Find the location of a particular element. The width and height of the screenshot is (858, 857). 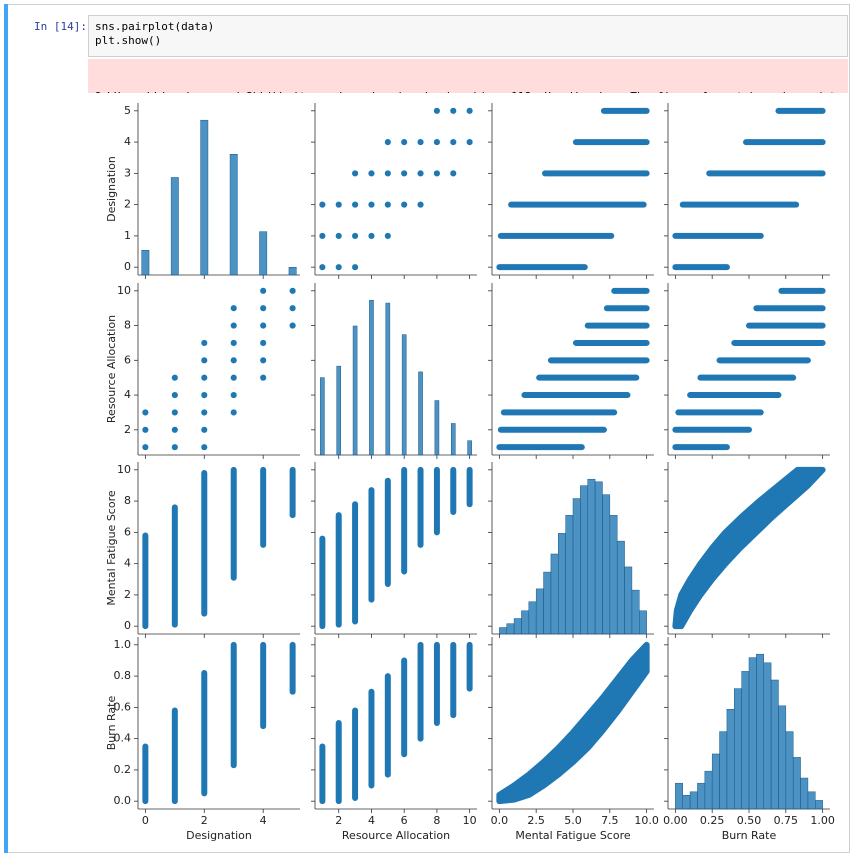

x-tick-label: 2 is located at coordinates (338, 820).